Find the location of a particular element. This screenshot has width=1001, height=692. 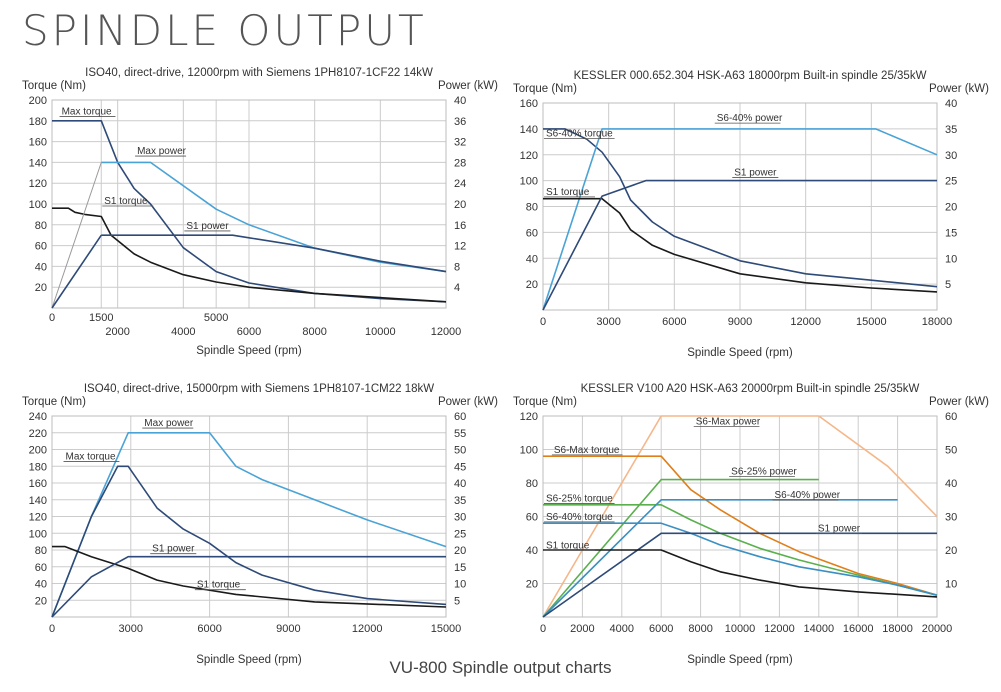

series-label: S6-25% power is located at coordinates (764, 472).